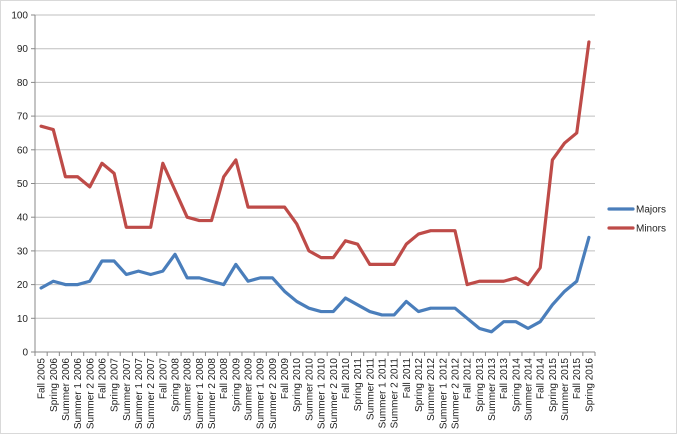 This screenshot has width=677, height=434. What do you see at coordinates (297, 385) in the screenshot?
I see `x-tick-label: Spring 2010` at bounding box center [297, 385].